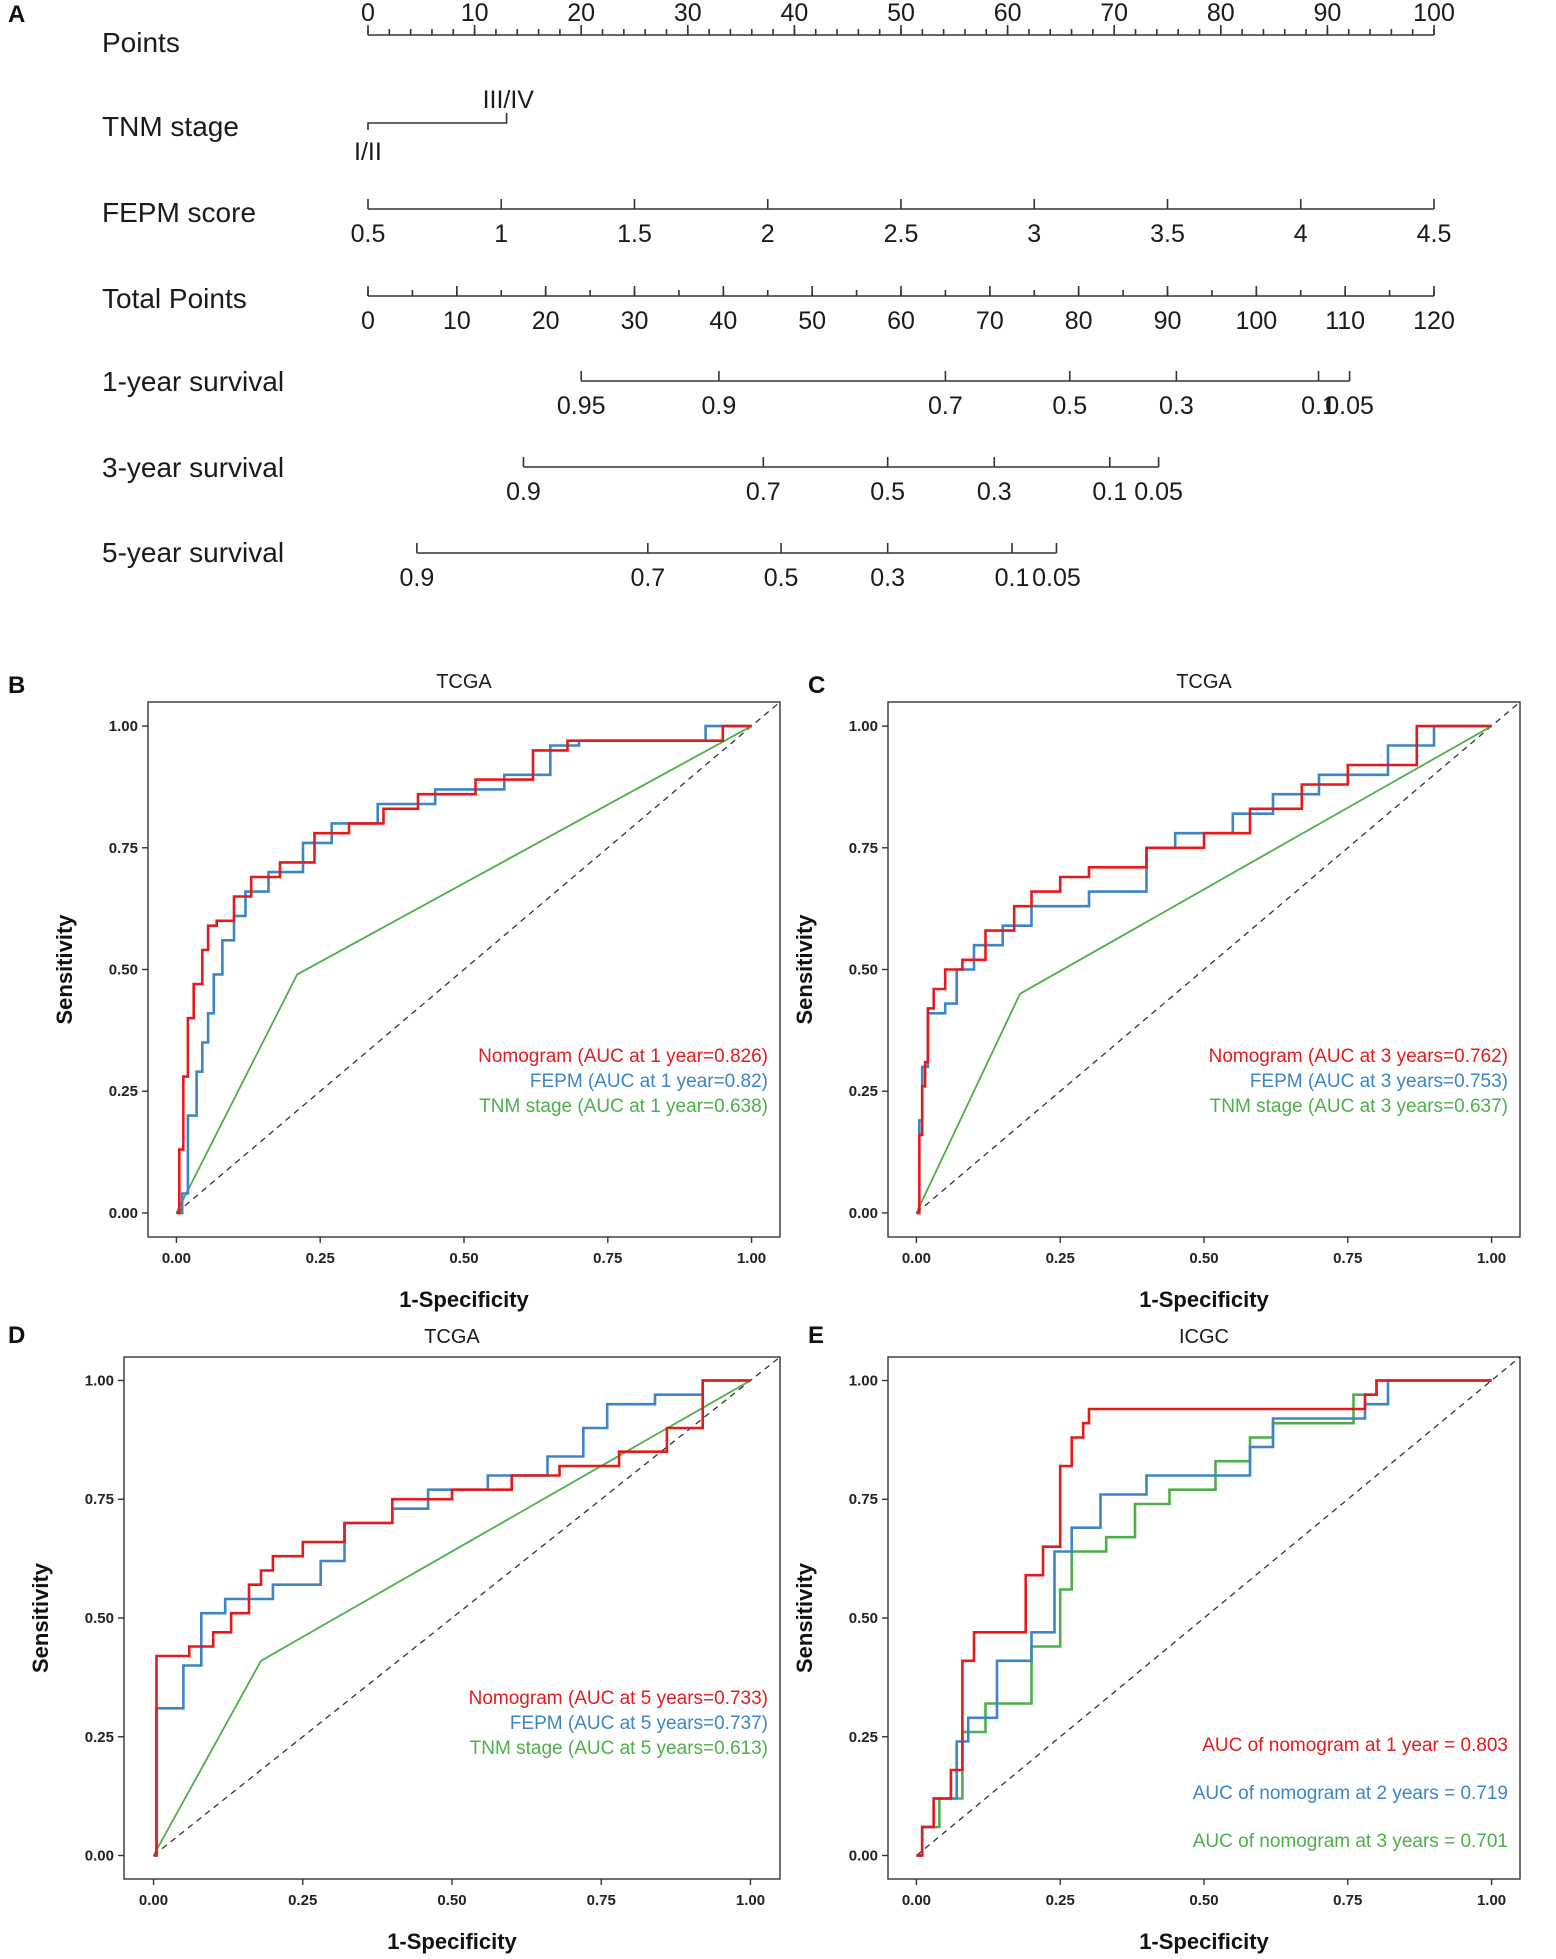  What do you see at coordinates (639, 1723) in the screenshot?
I see `legend-entry: FEPM (AUC at 5 years=0.737)` at bounding box center [639, 1723].